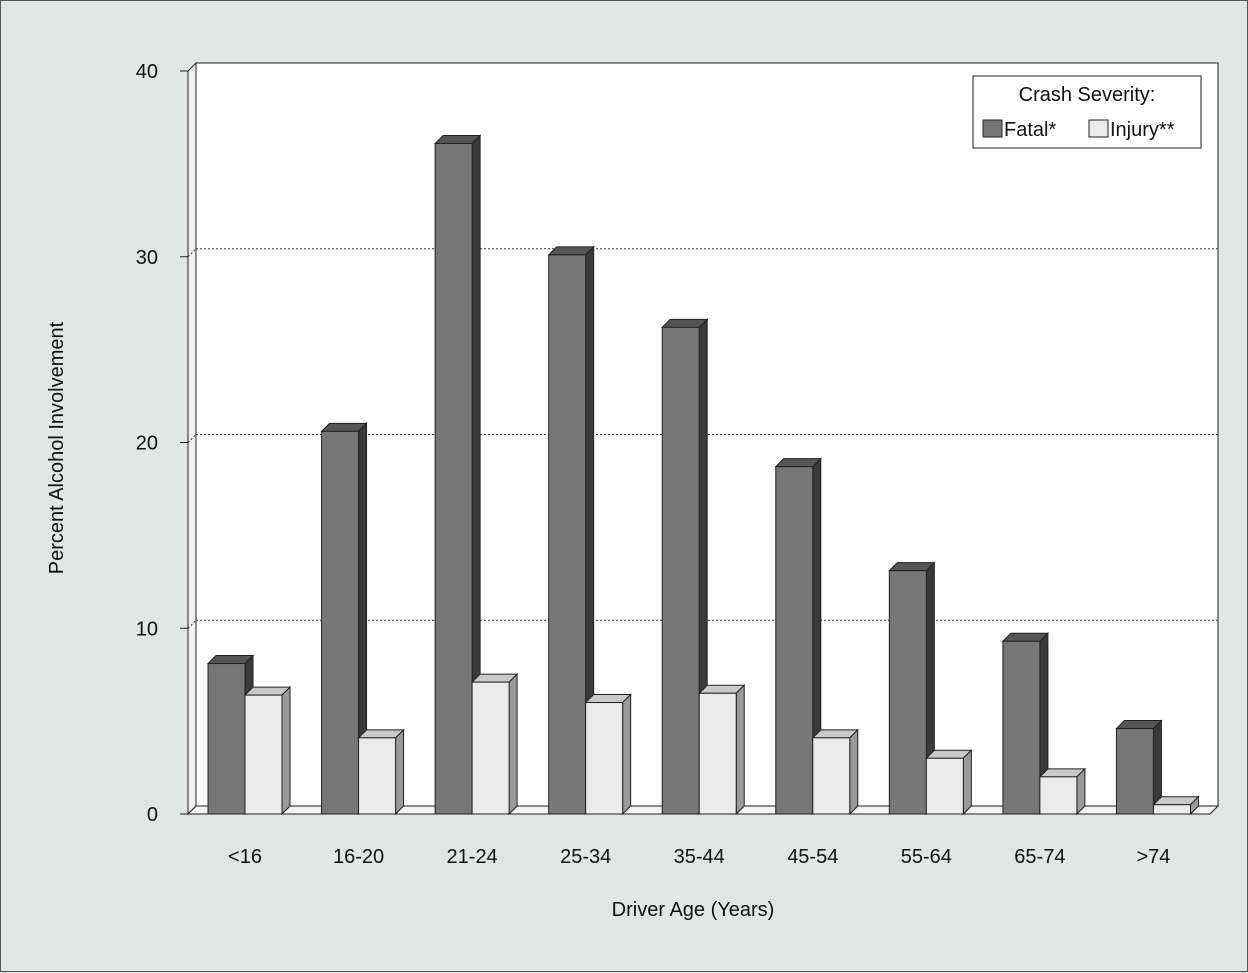 Image resolution: width=1248 pixels, height=973 pixels. What do you see at coordinates (147, 258) in the screenshot?
I see `y-tick-label: 30` at bounding box center [147, 258].